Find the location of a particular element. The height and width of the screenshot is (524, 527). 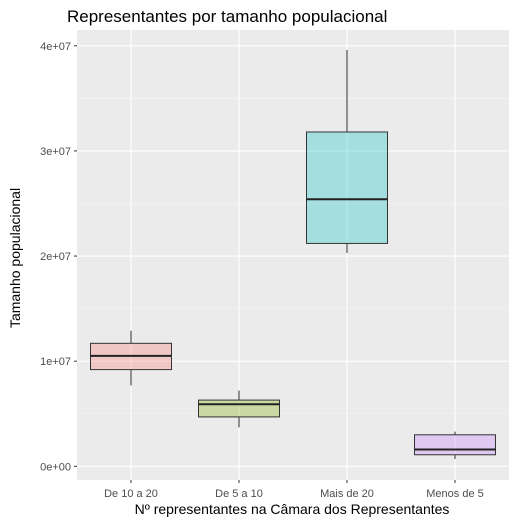

y-tick-label: 4e+07 is located at coordinates (55, 47).